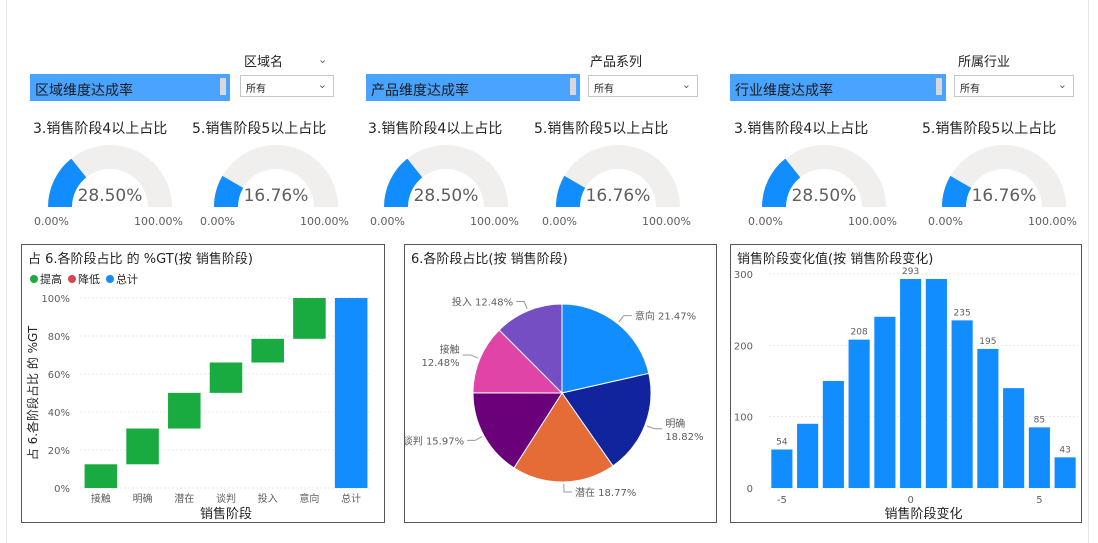 The image size is (1098, 543). What do you see at coordinates (143, 498) in the screenshot?
I see `x-tick-label: 明确` at bounding box center [143, 498].